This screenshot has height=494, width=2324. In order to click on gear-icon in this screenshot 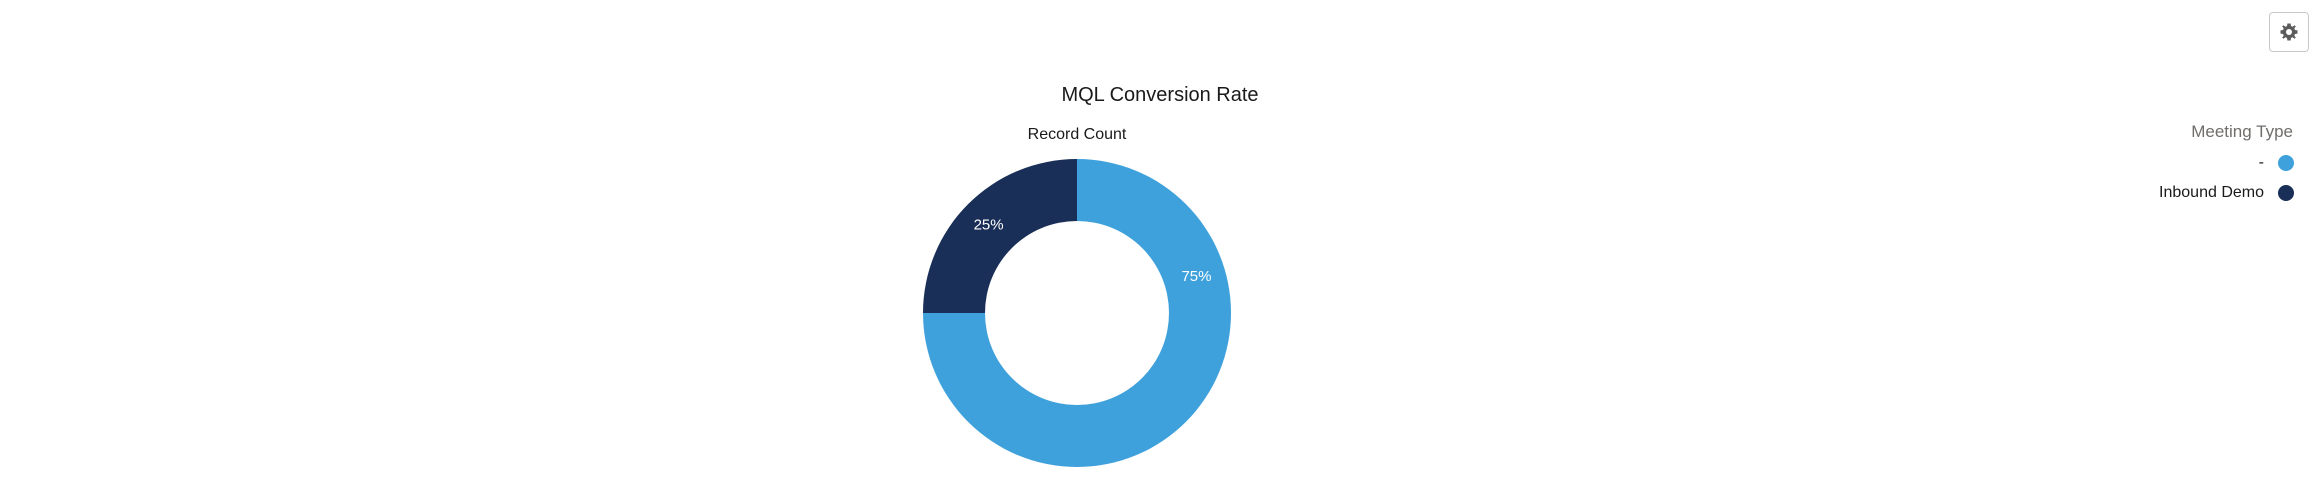, I will do `click(2289, 32)`.